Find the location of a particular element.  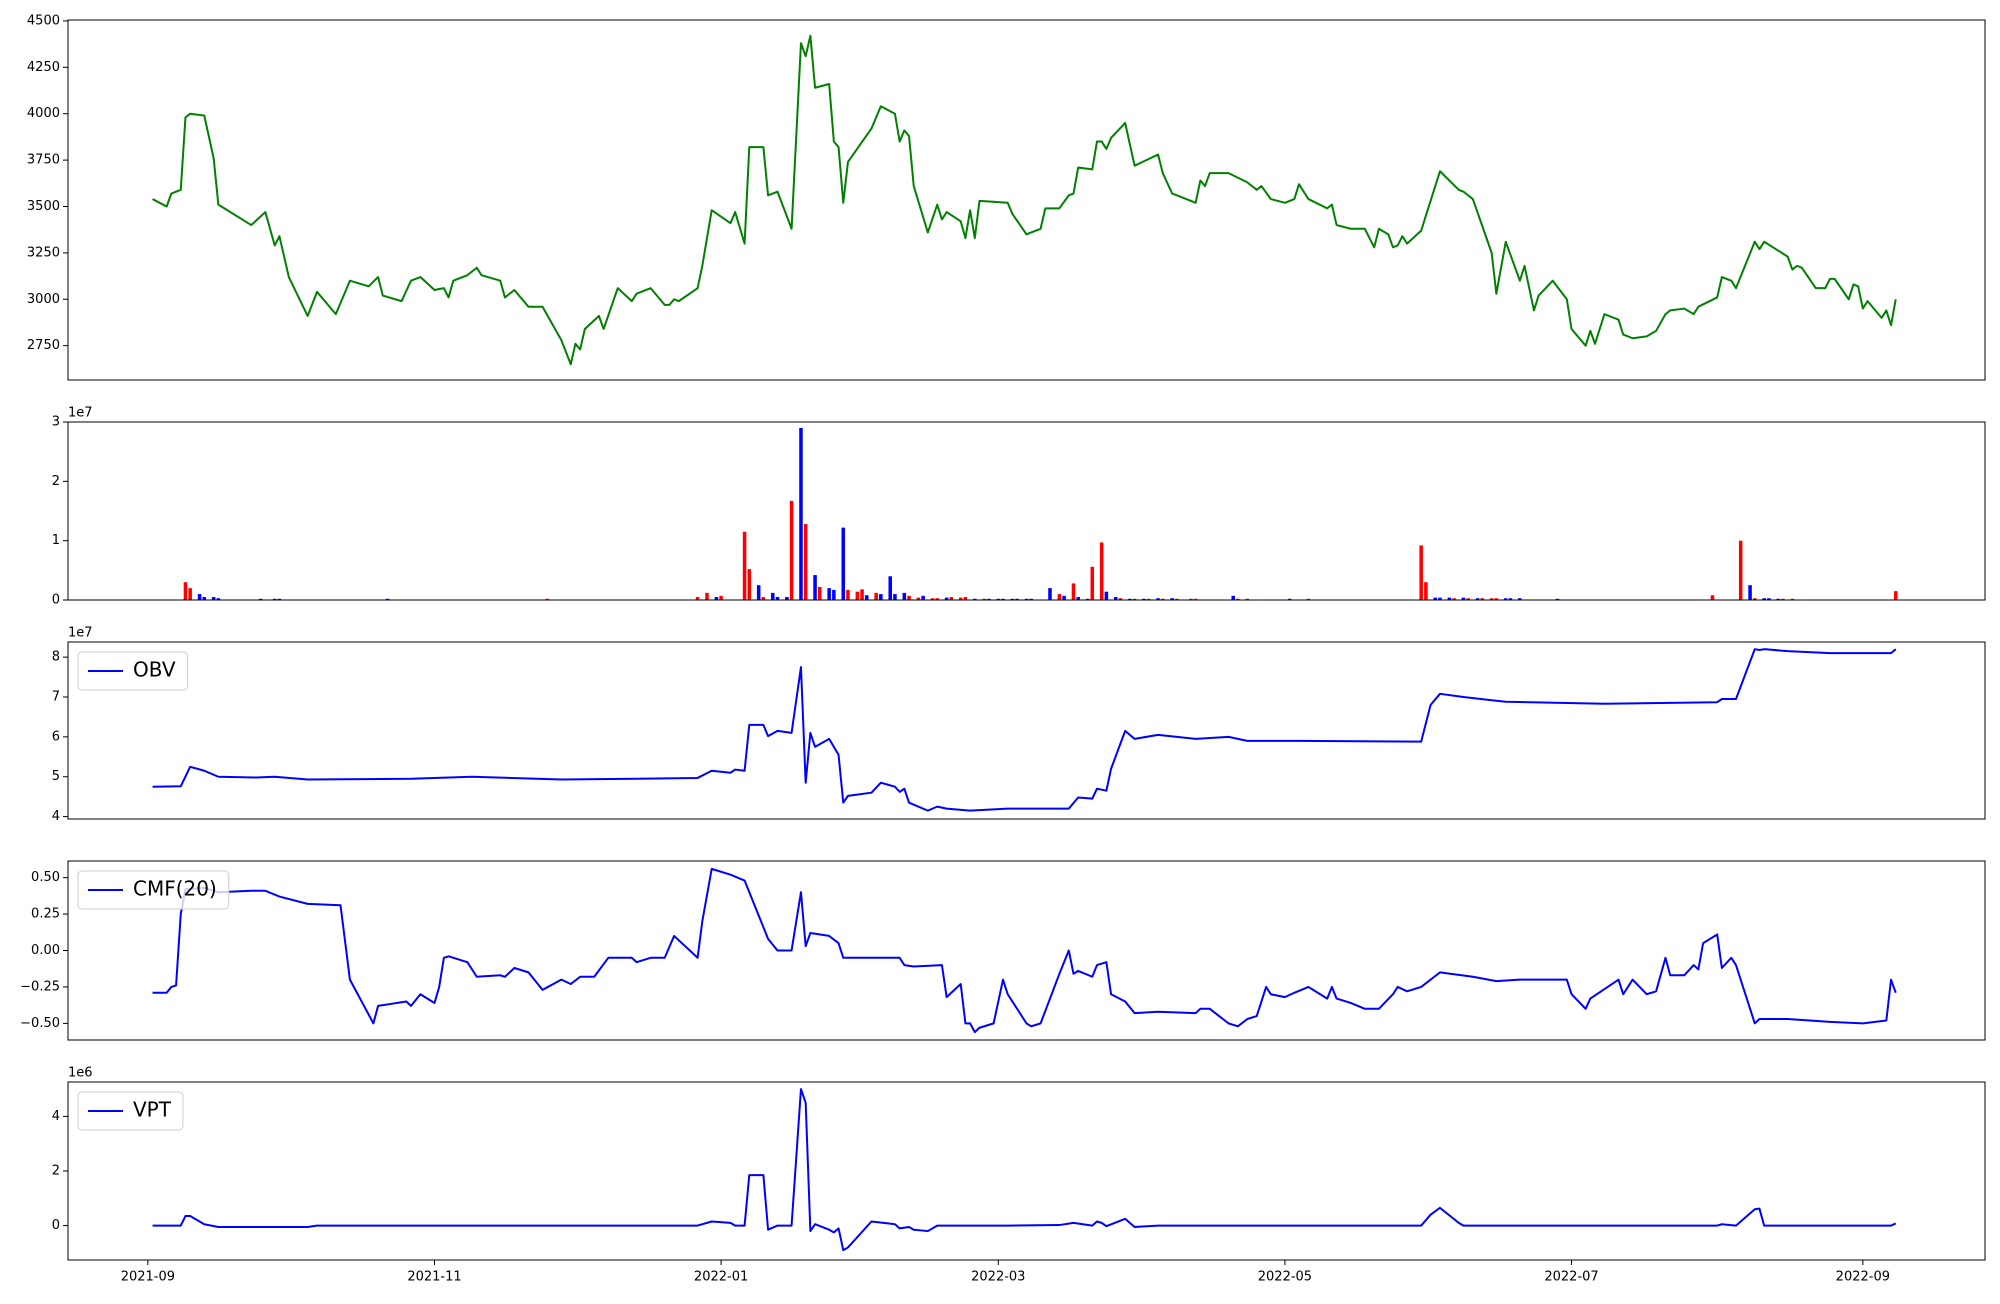

offset-text: 1e6 is located at coordinates (80, 1073).